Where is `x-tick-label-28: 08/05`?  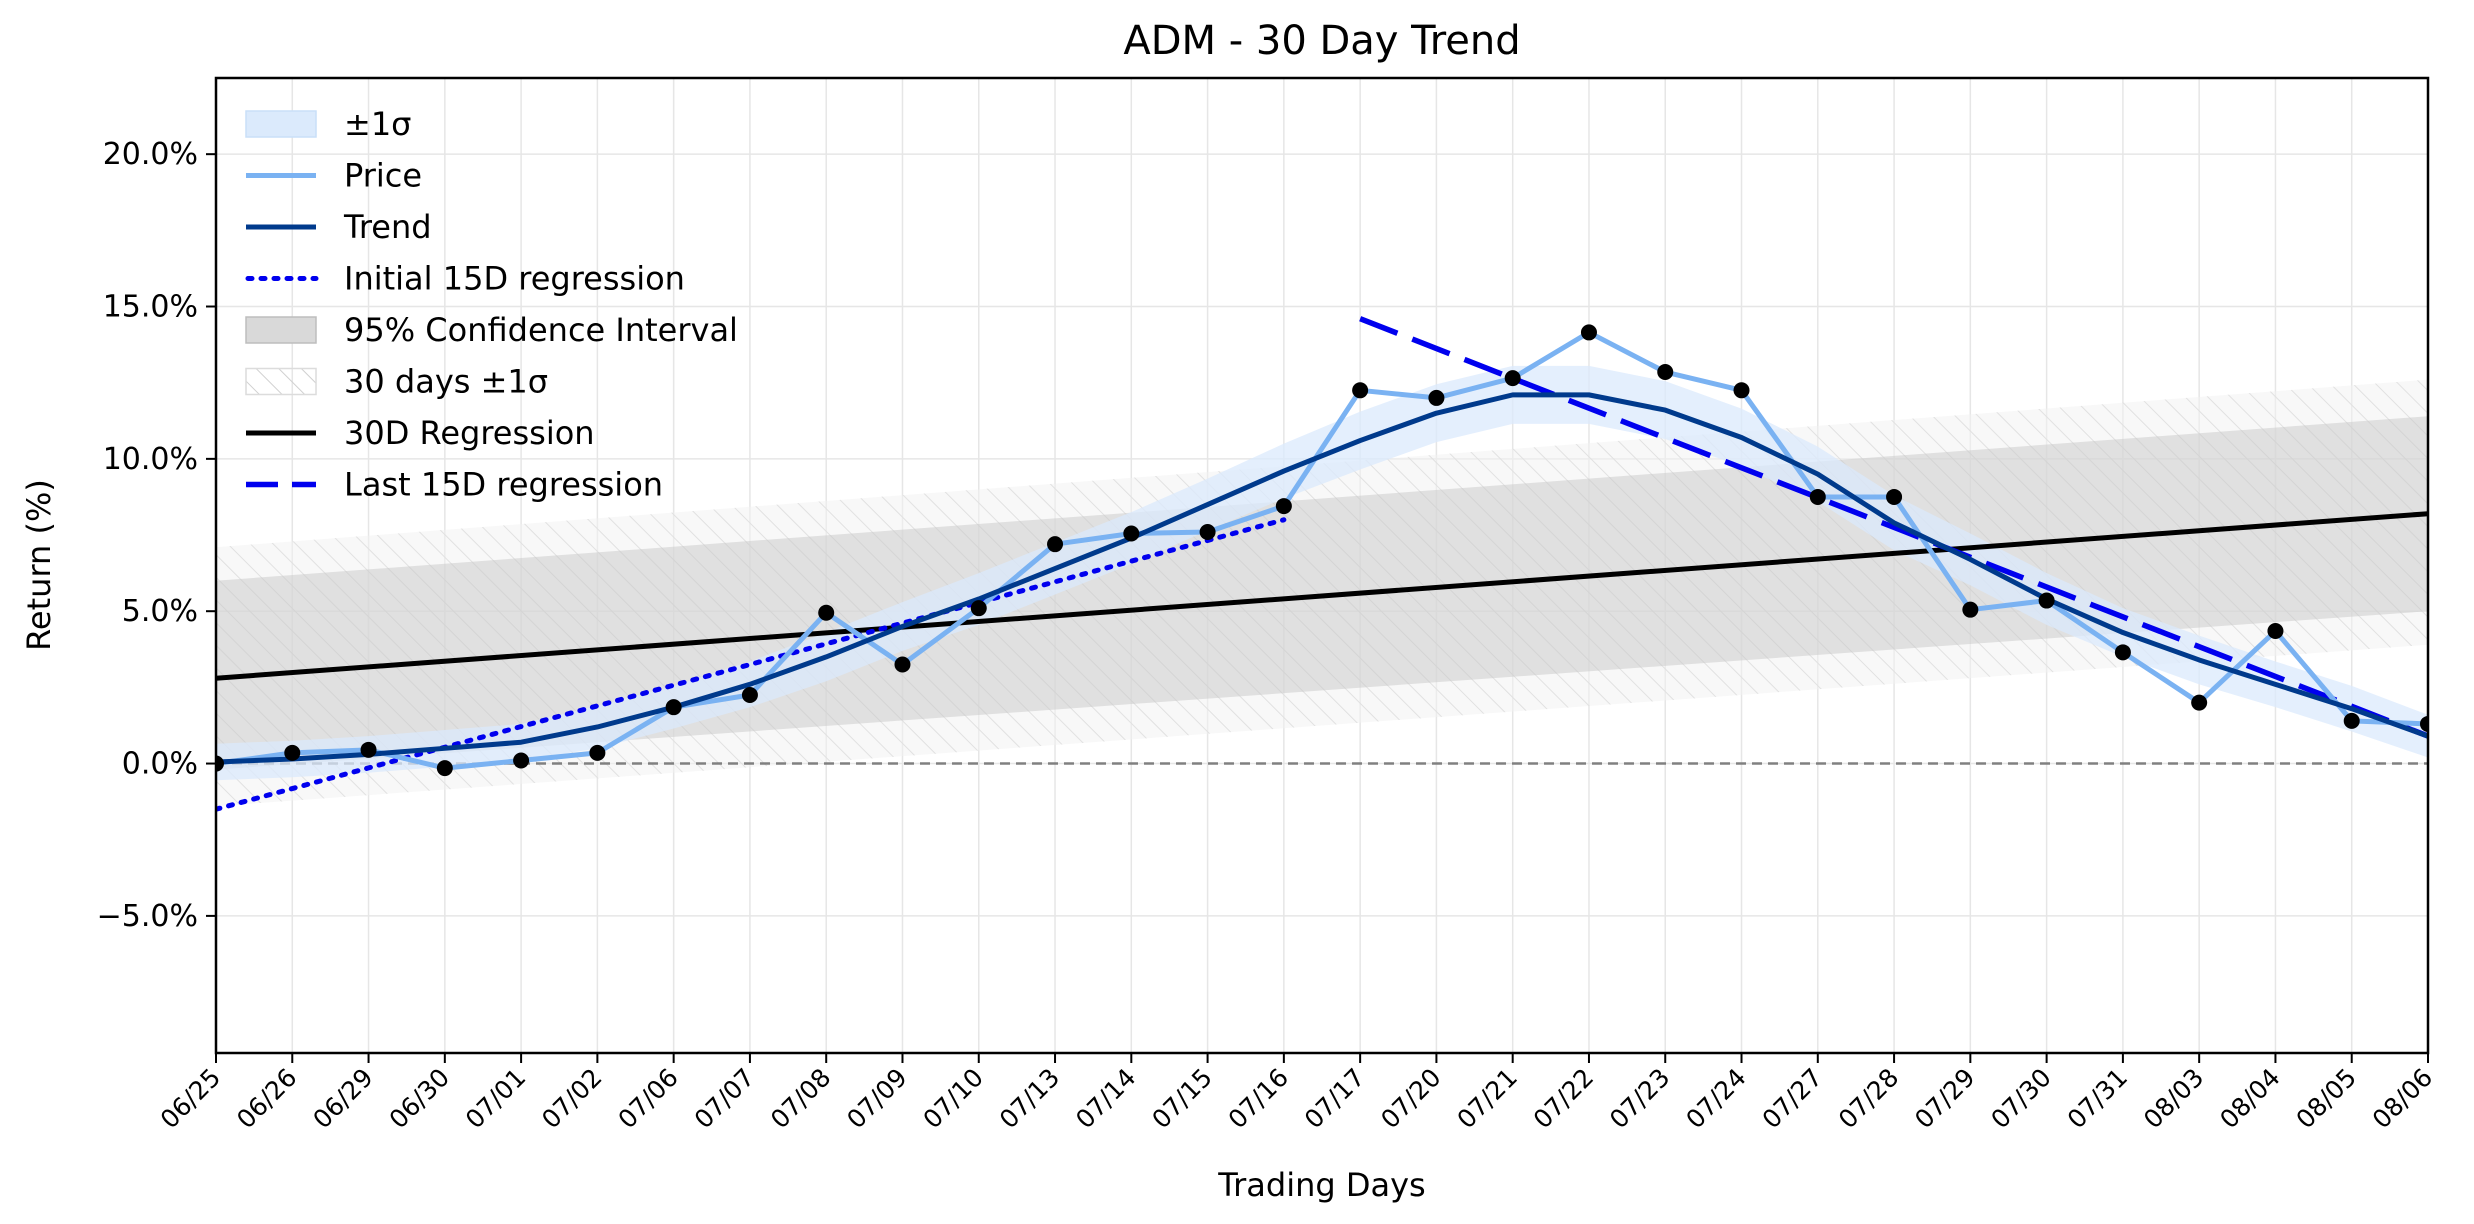
x-tick-label-28: 08/05 is located at coordinates (2326, 1098).